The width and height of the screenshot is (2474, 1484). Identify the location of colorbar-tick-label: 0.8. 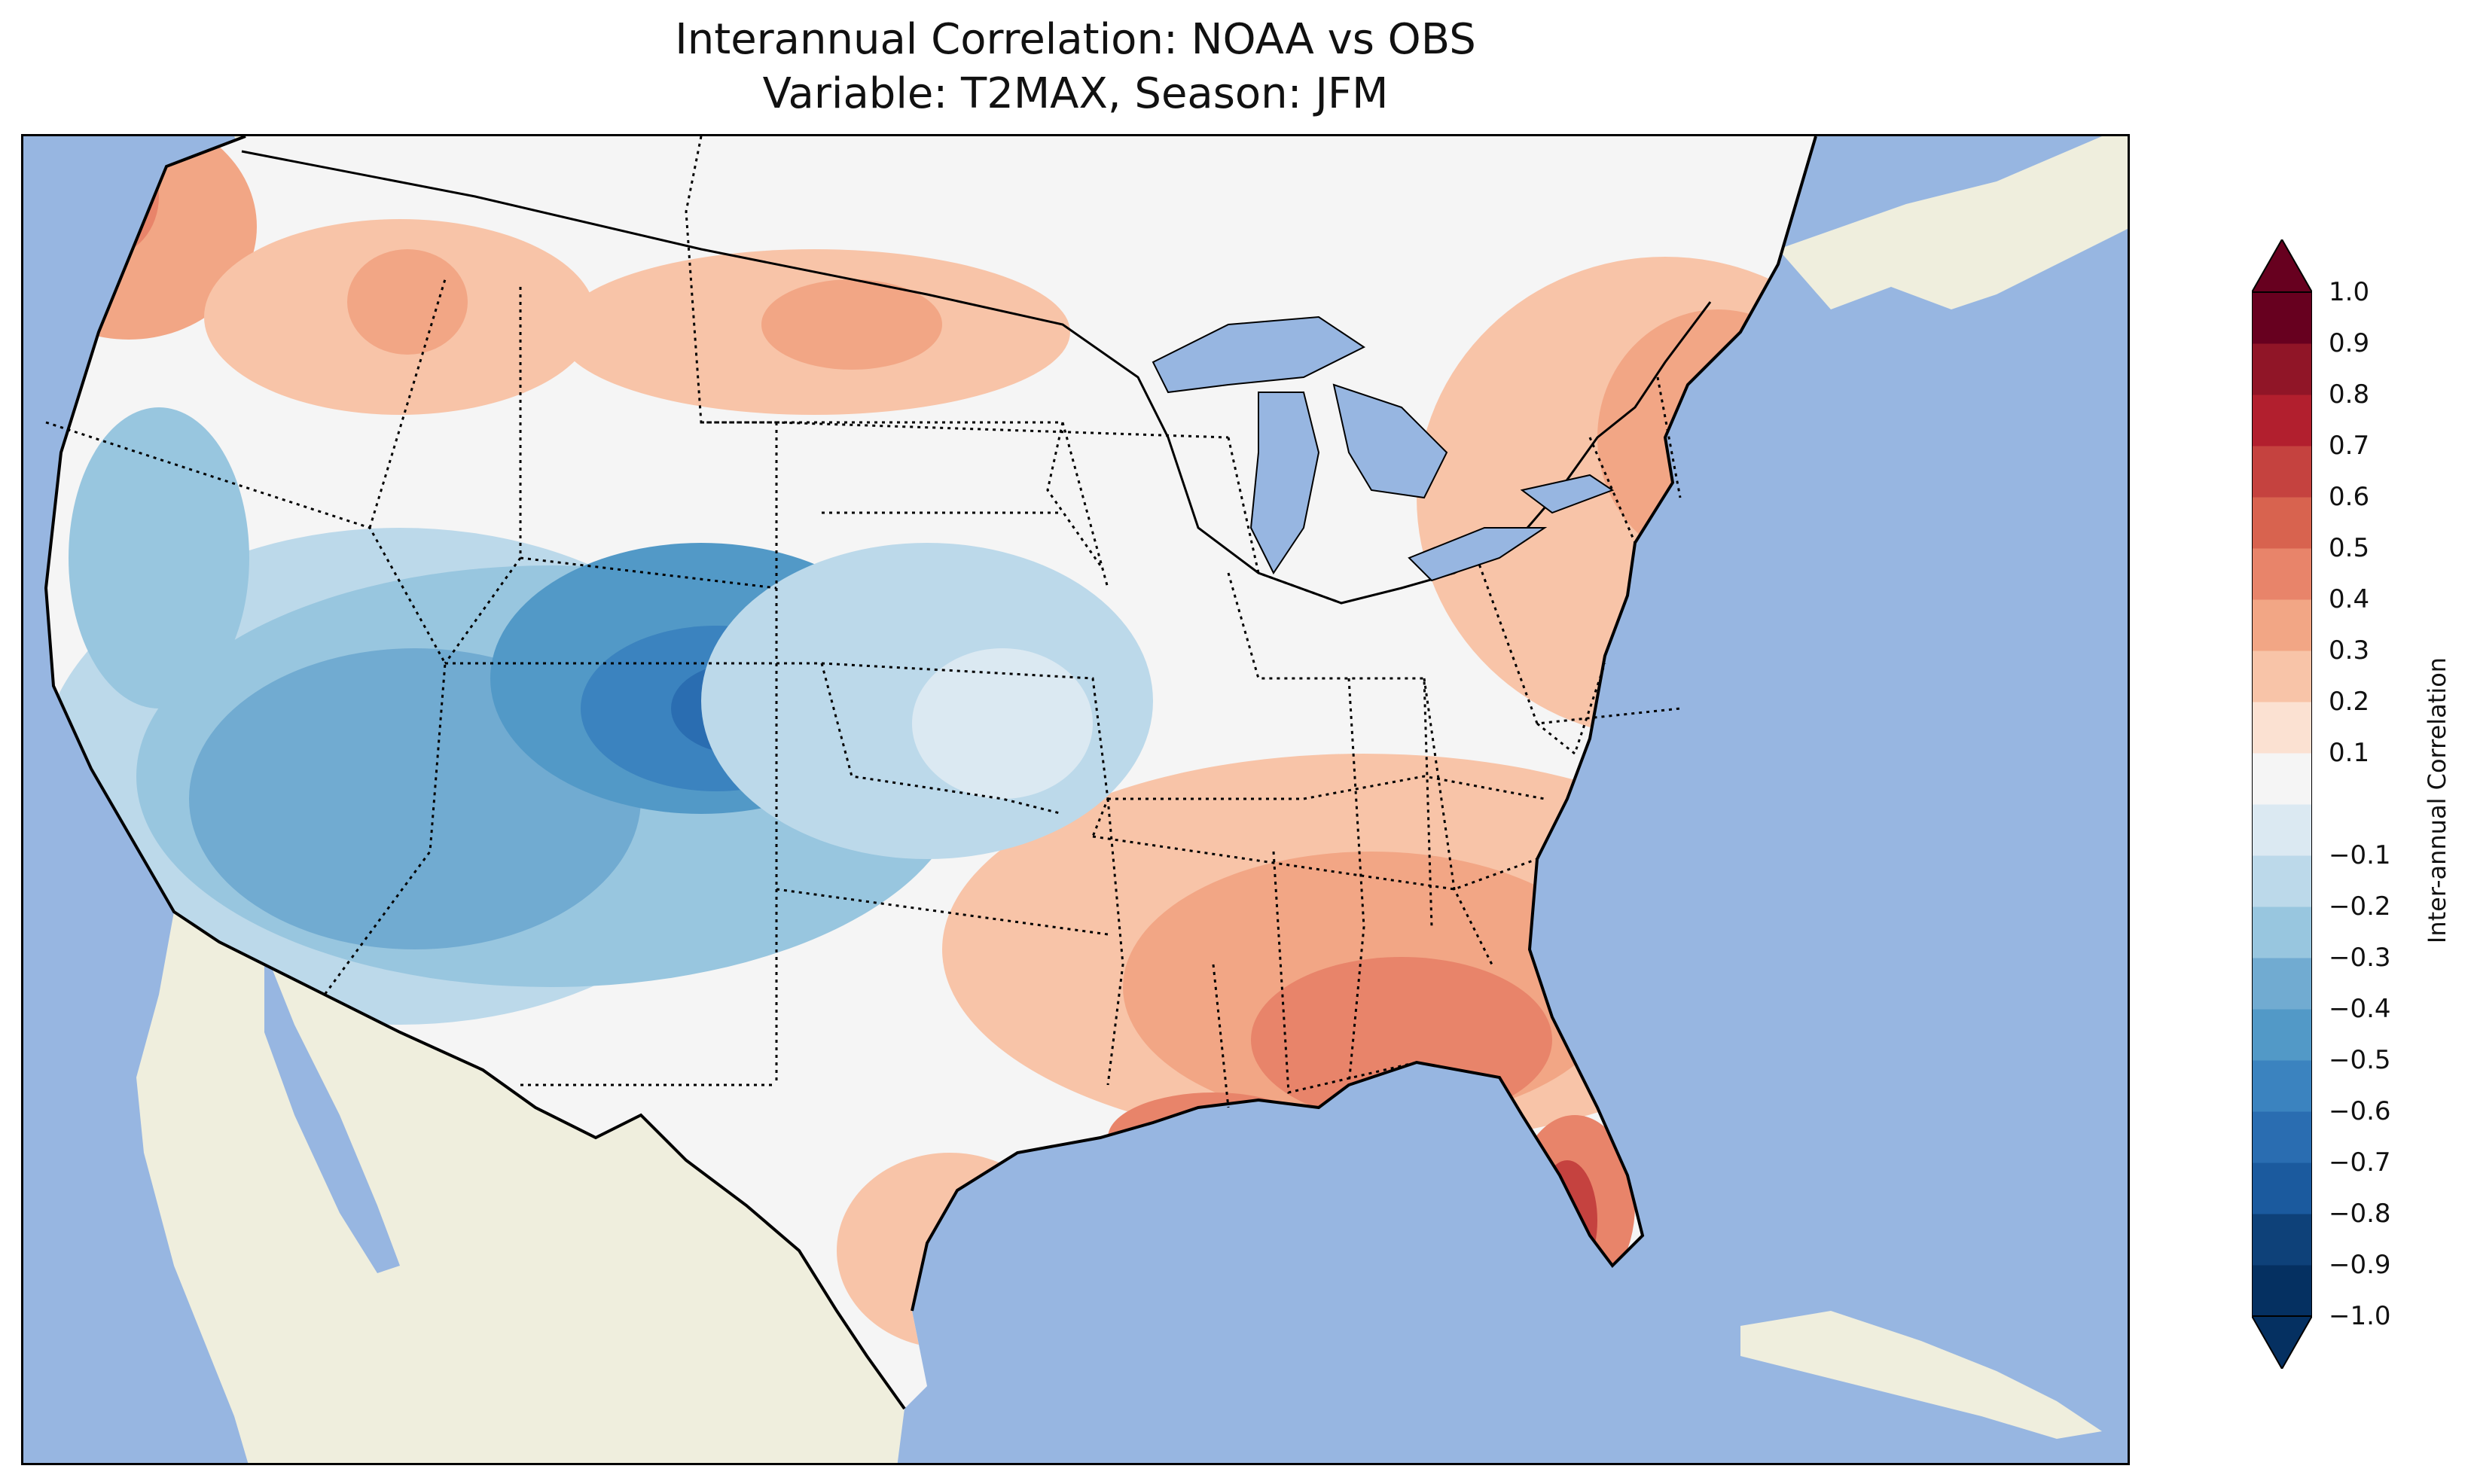
(2349, 394).